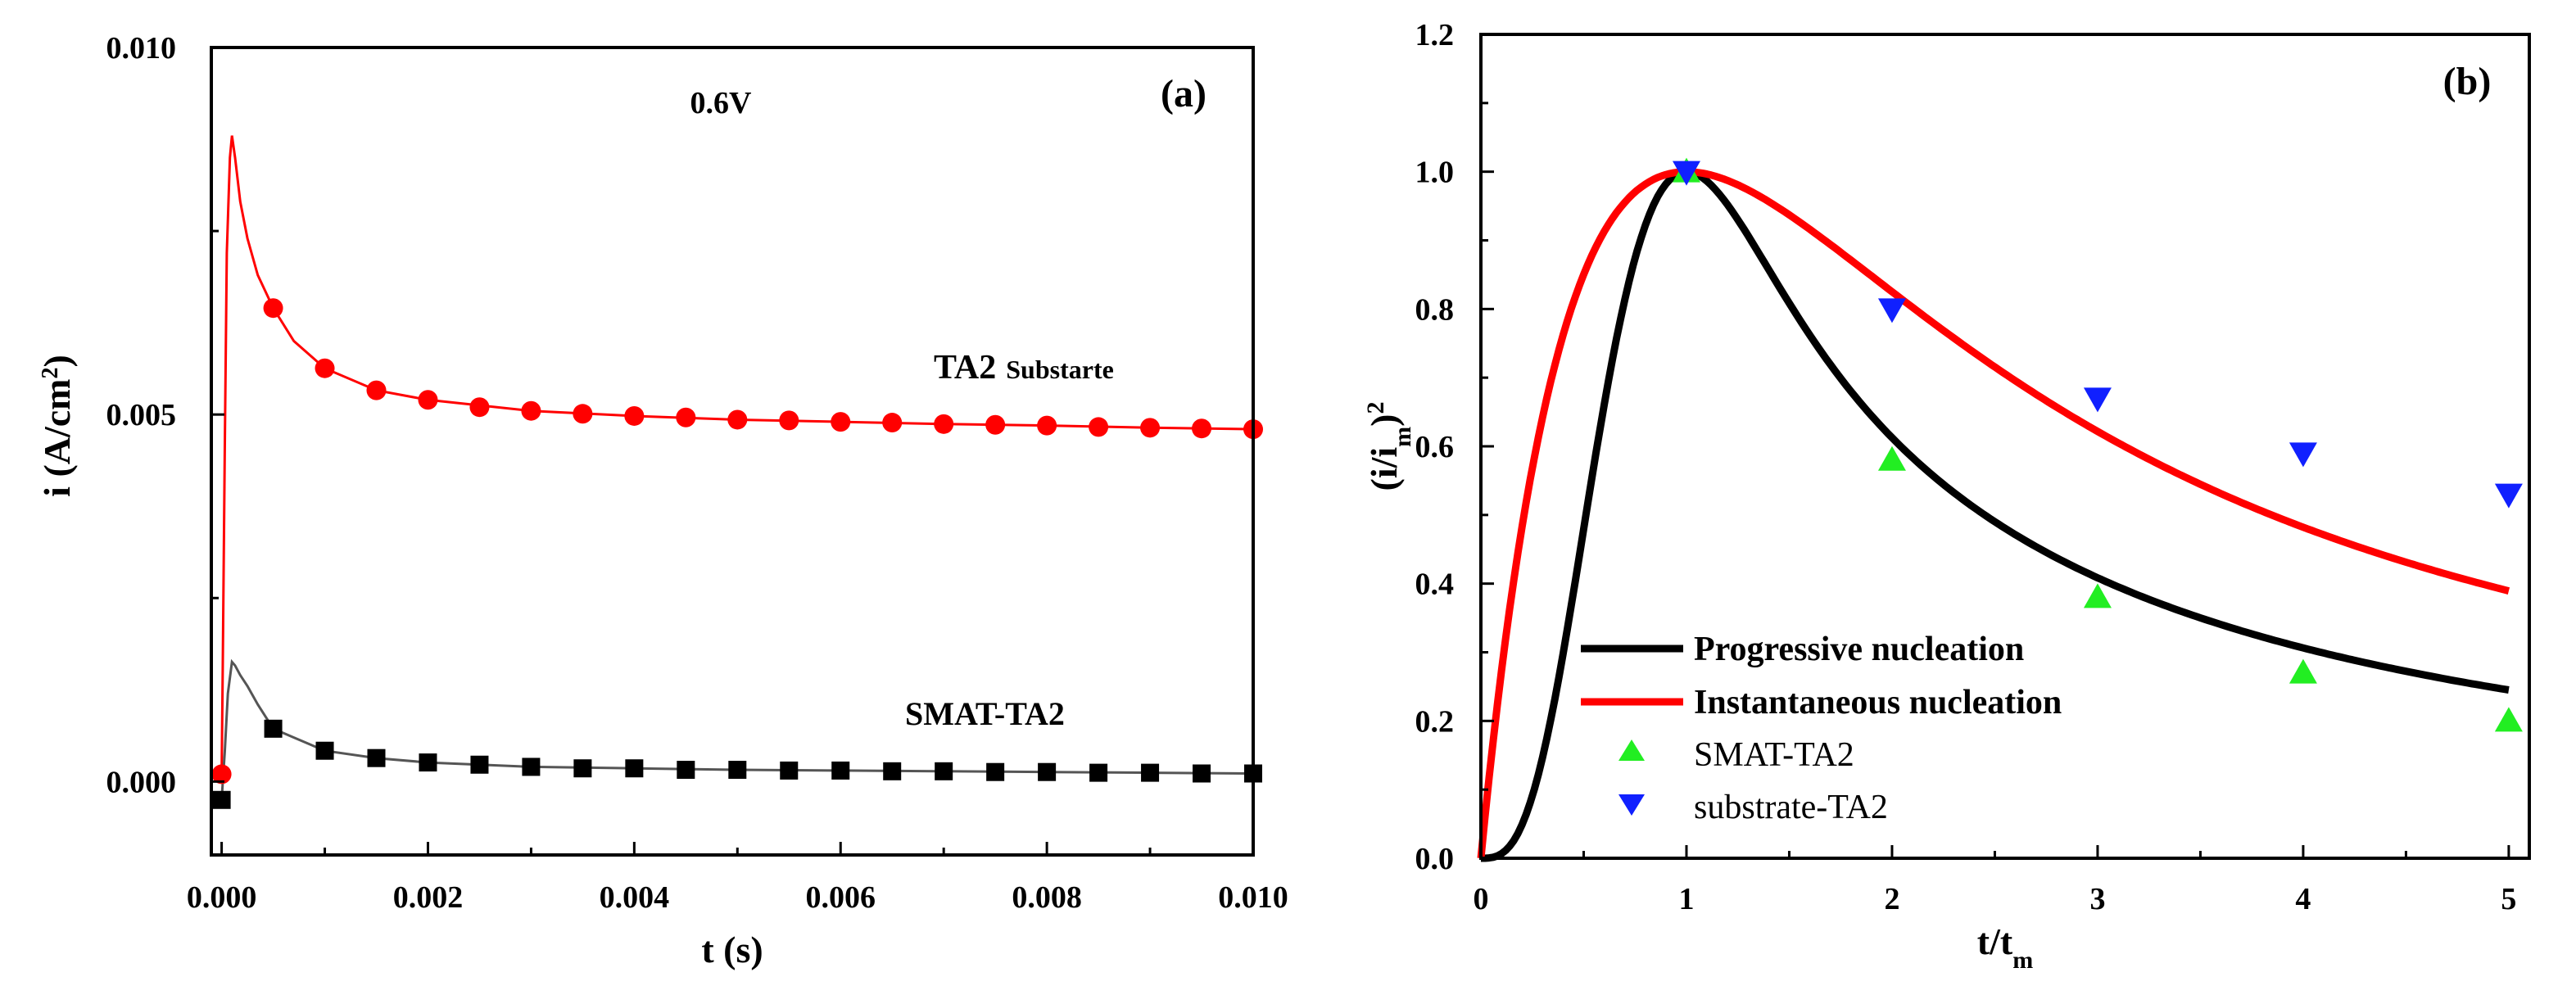 This screenshot has width=2576, height=995. Describe the element at coordinates (1774, 755) in the screenshot. I see `legend-label-smat: SMAT-TA2` at that location.